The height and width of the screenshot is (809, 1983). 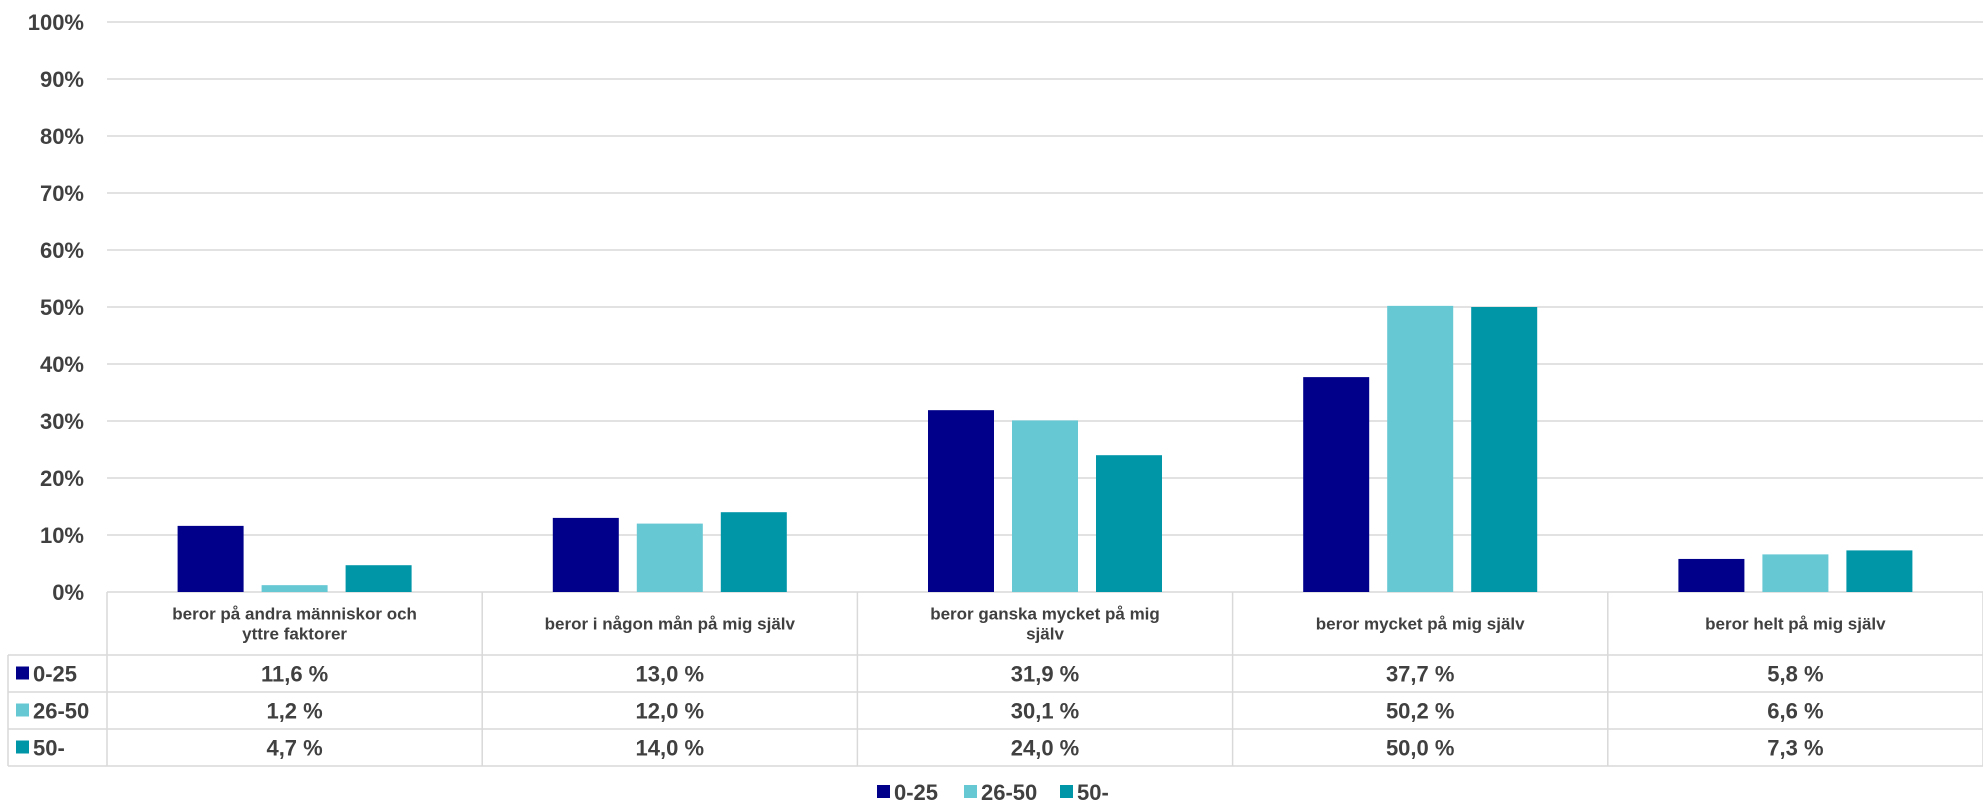 I want to click on y-tick-label: 90%, so click(x=62, y=79).